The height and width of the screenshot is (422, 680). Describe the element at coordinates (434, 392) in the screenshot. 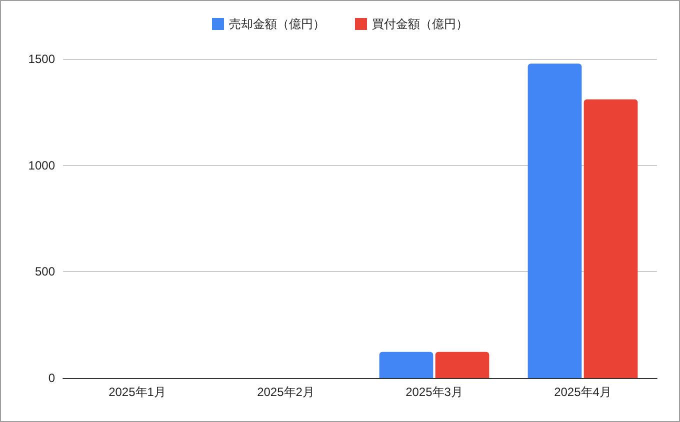

I see `x-tick-label: 2025年3月` at that location.